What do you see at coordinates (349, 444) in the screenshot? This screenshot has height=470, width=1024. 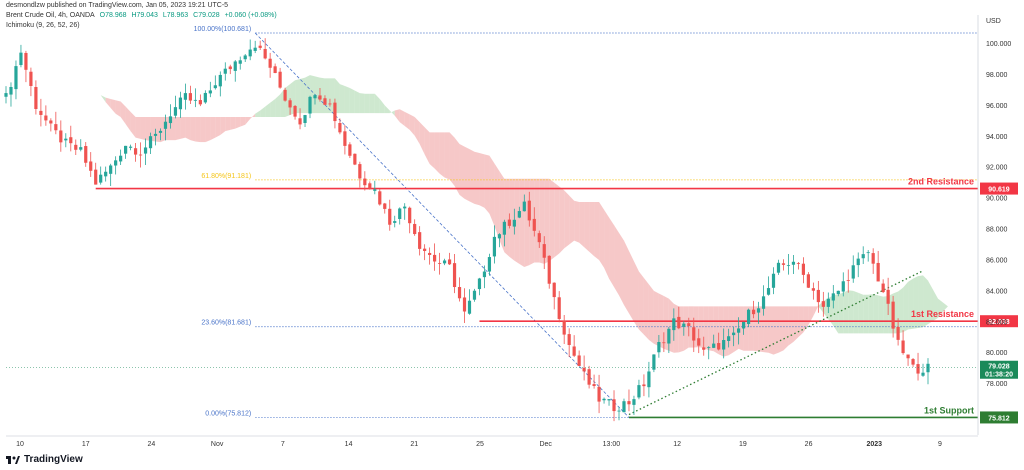 I see `x-tick-label: 14` at bounding box center [349, 444].